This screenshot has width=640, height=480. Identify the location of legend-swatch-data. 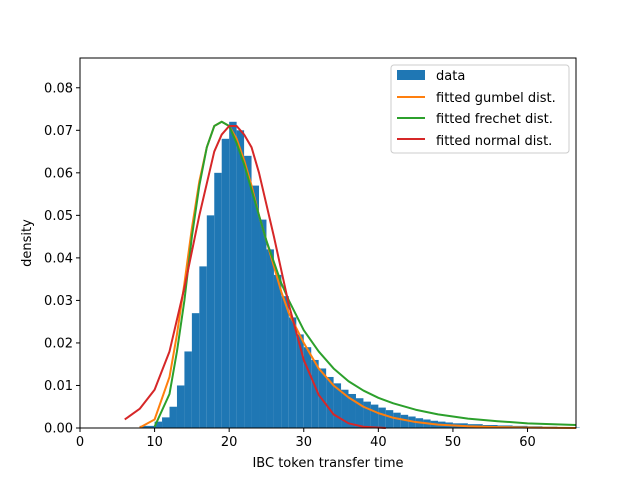
(411, 75).